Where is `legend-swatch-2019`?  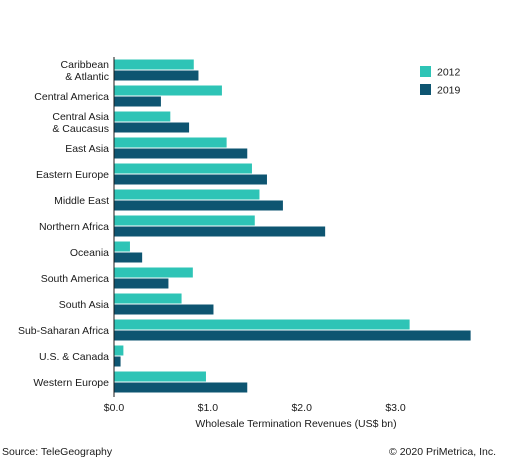 legend-swatch-2019 is located at coordinates (425, 89).